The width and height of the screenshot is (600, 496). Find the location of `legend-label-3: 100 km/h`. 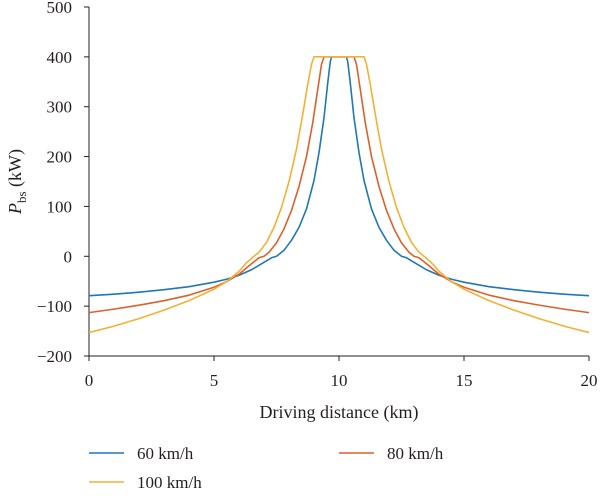

legend-label-3: 100 km/h is located at coordinates (169, 482).